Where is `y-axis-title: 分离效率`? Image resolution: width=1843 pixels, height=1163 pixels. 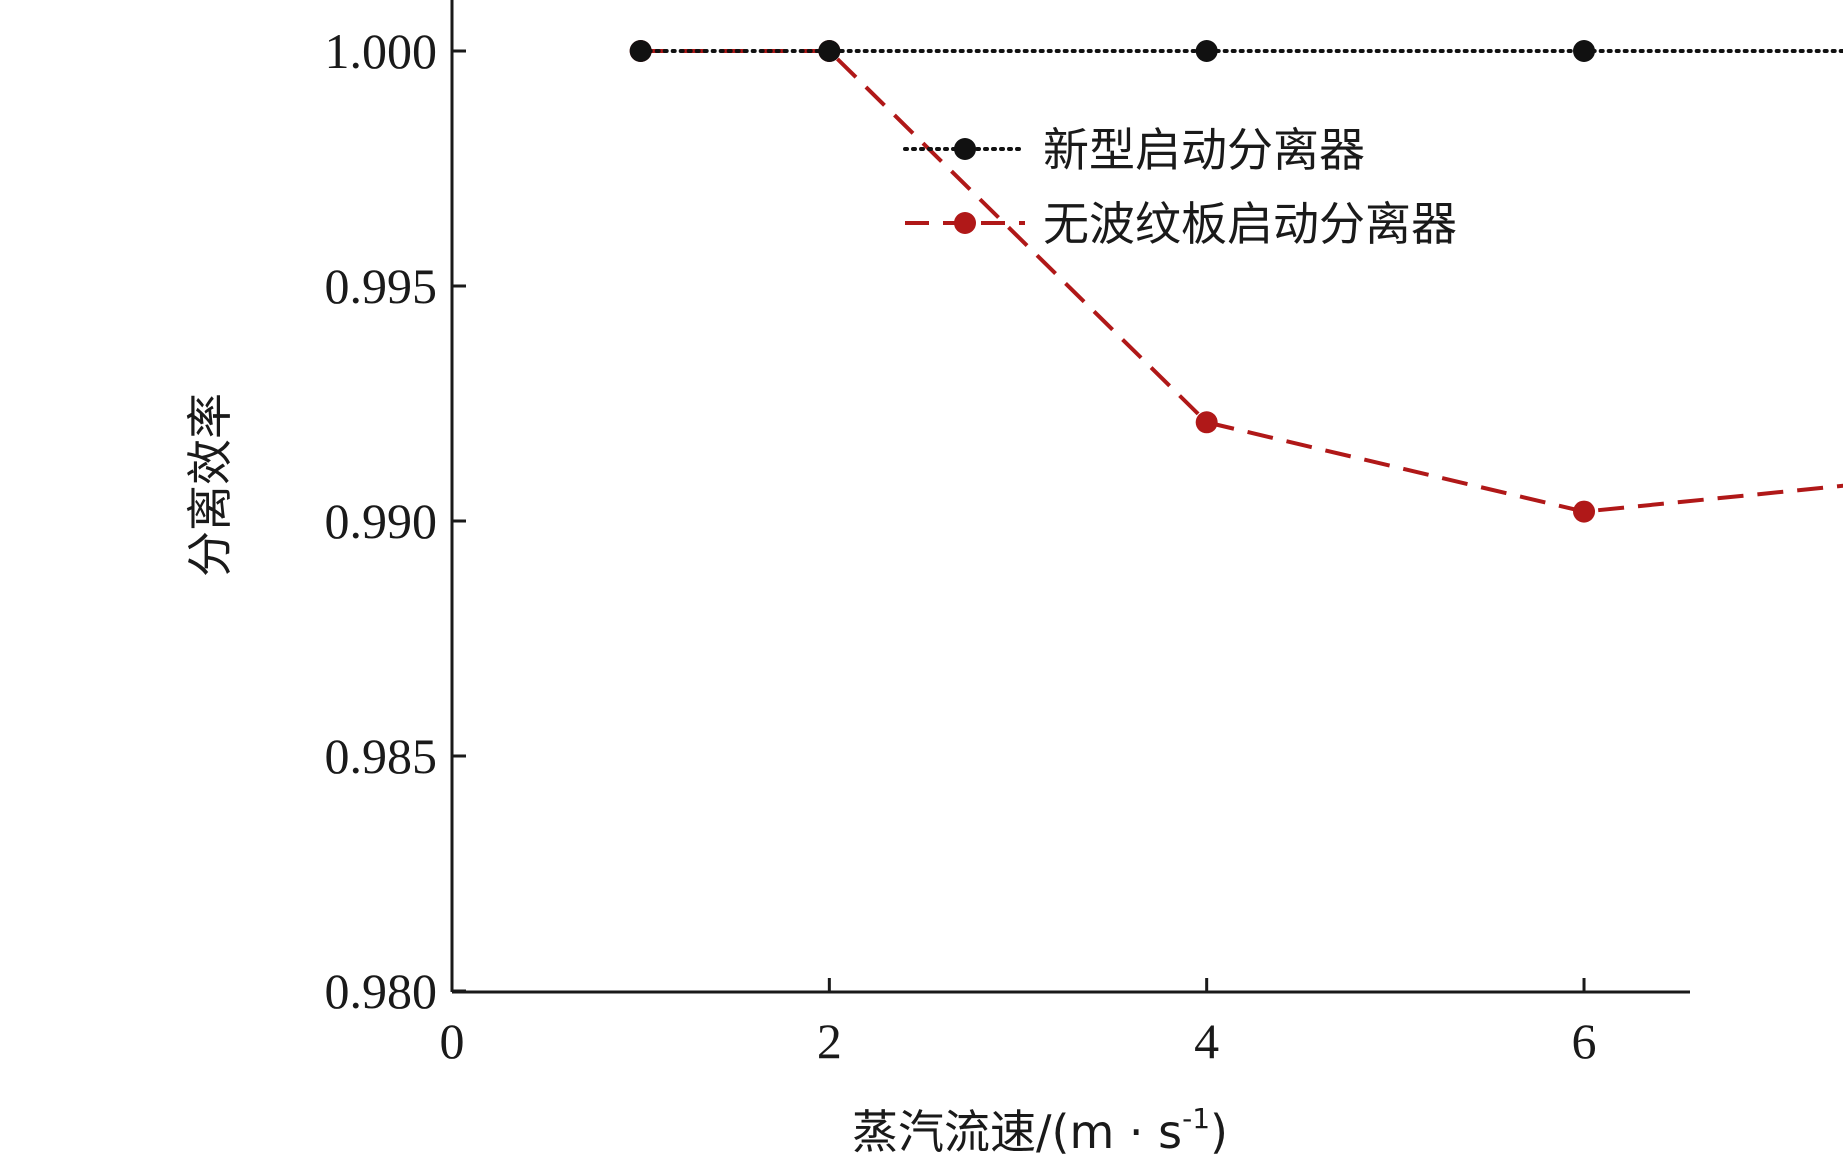
y-axis-title: 分离效率 is located at coordinates (210, 485).